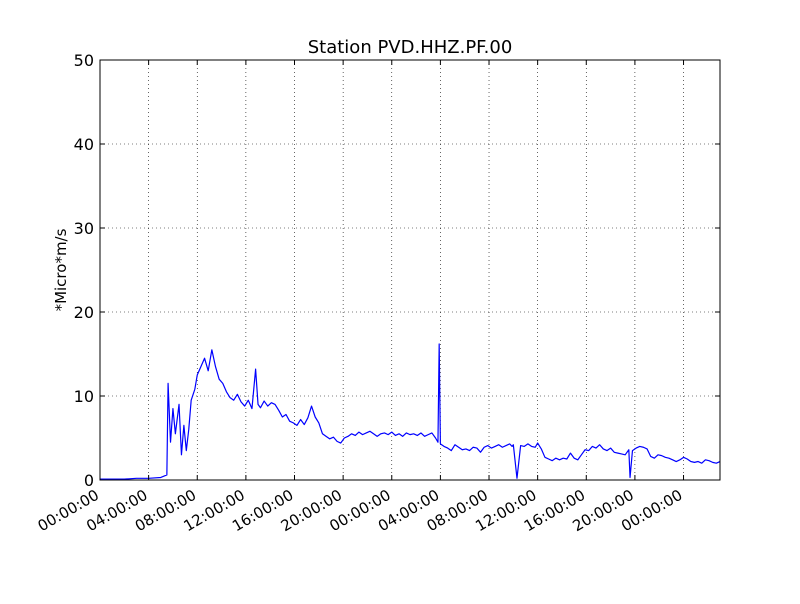 The image size is (800, 604). I want to click on y-tick-label: 0, so click(89, 480).